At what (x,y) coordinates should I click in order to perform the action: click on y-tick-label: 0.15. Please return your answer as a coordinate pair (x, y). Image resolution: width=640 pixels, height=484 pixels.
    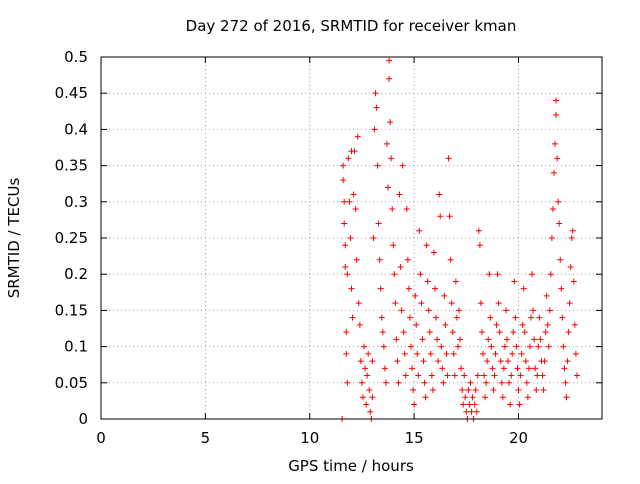
    Looking at the image, I should click on (71, 310).